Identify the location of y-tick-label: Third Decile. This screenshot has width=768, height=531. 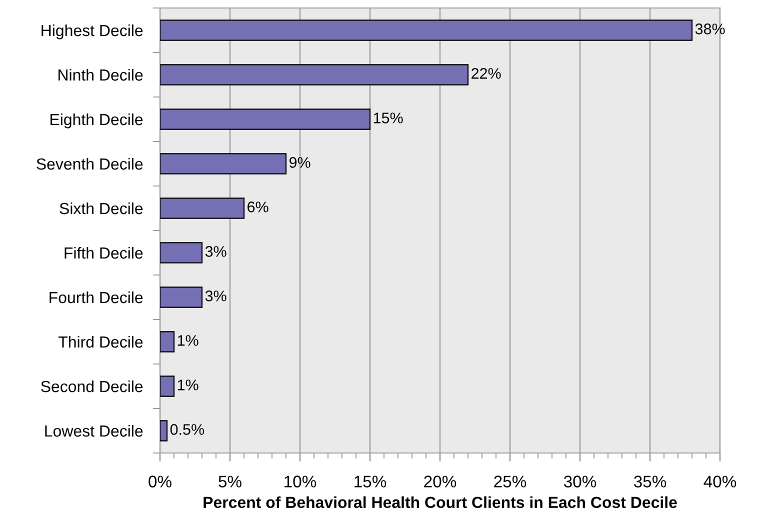
(100, 342).